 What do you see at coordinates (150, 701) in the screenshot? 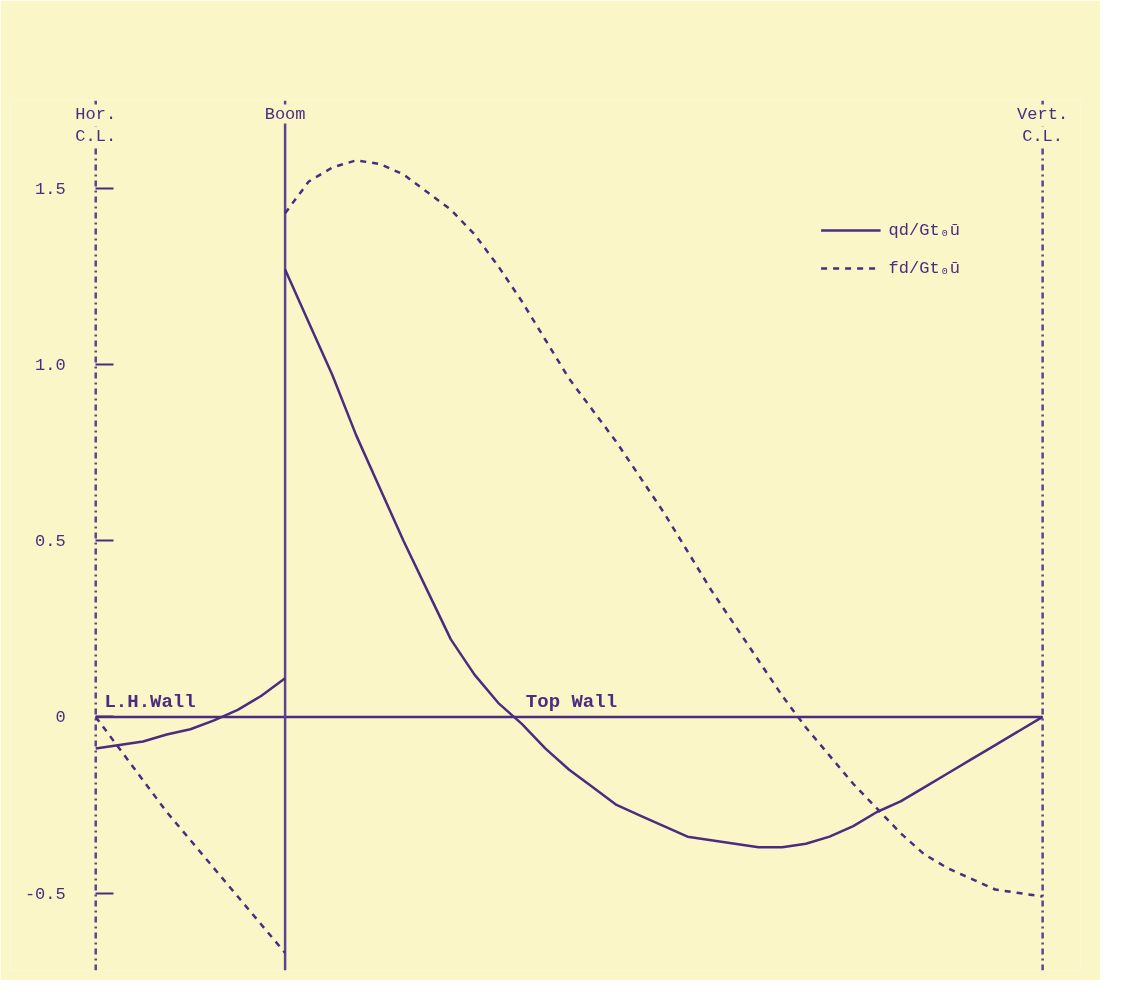
I see `annotation: L.H.Wall` at bounding box center [150, 701].